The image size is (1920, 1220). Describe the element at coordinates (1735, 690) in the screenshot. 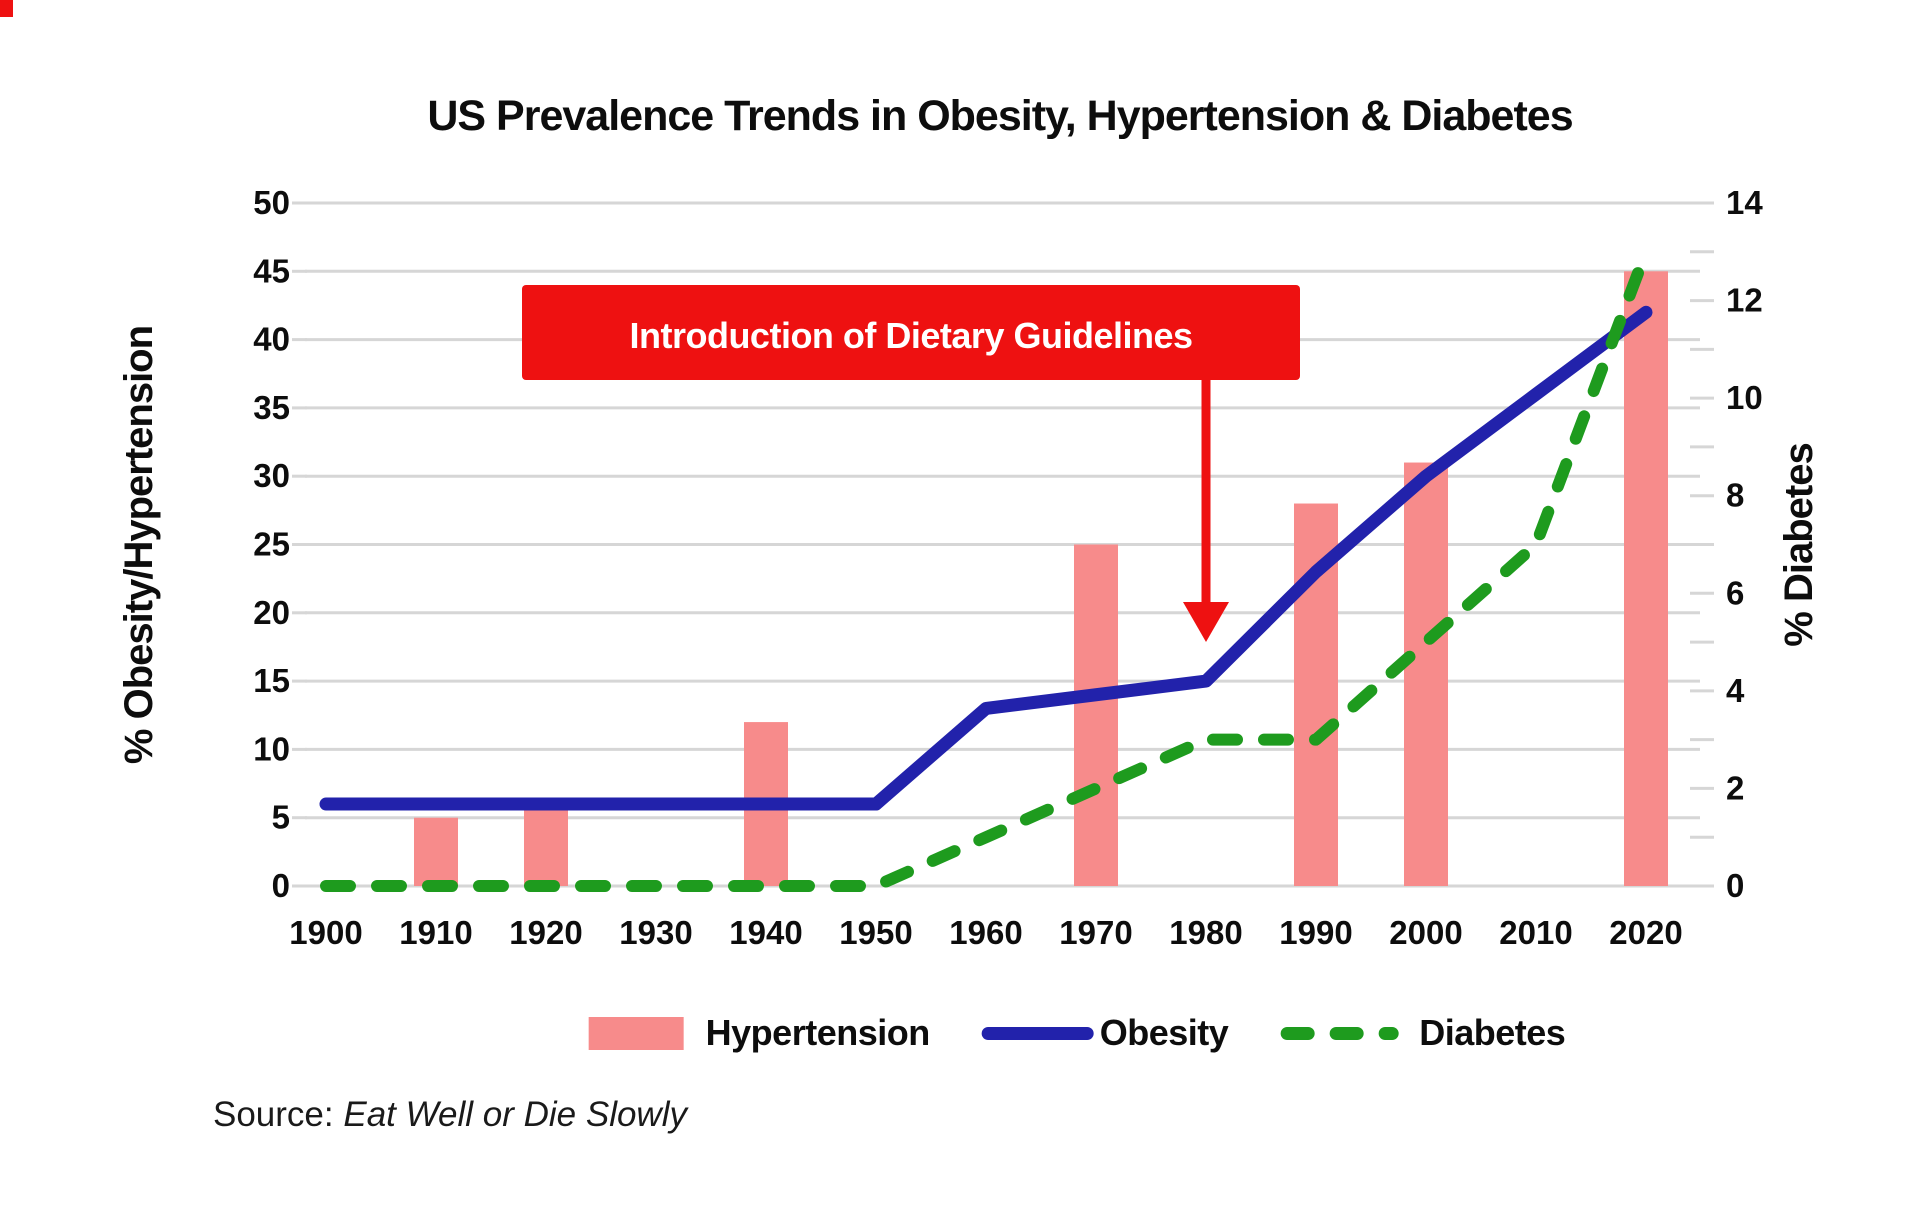

I see `right-axis-tick-label: 4` at that location.